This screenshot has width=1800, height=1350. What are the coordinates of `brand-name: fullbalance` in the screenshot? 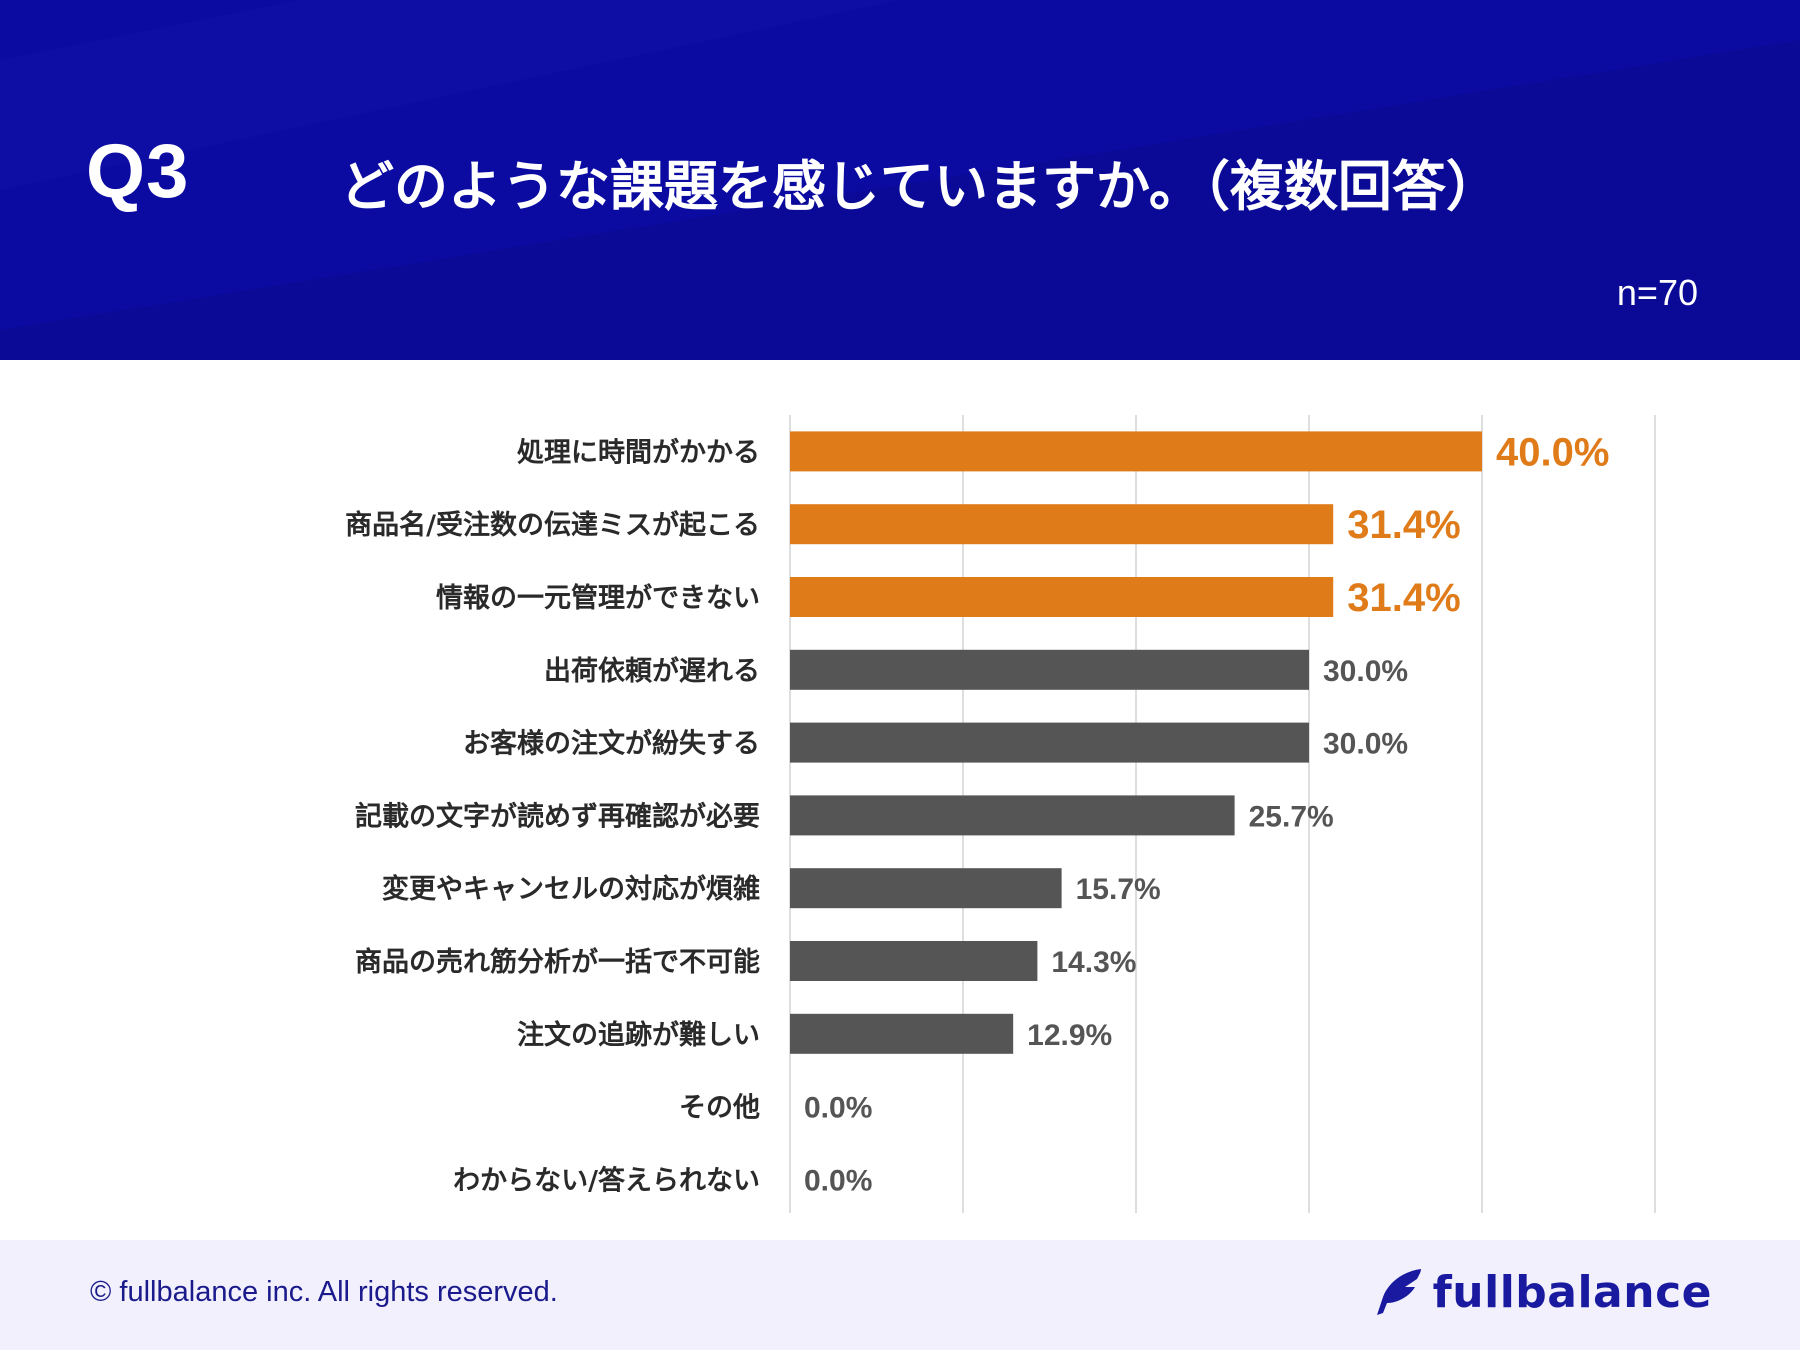 It's located at (1572, 1292).